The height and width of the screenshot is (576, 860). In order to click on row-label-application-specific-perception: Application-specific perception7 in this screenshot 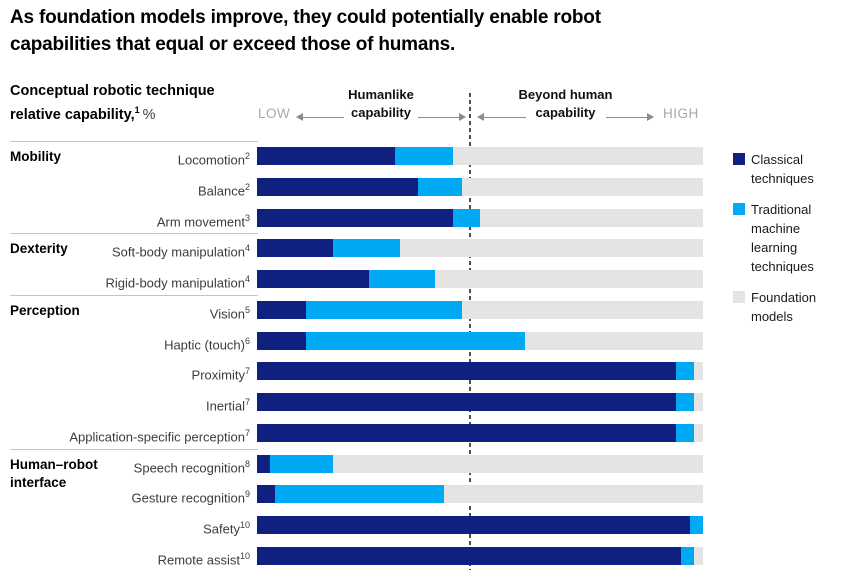, I will do `click(125, 435)`.